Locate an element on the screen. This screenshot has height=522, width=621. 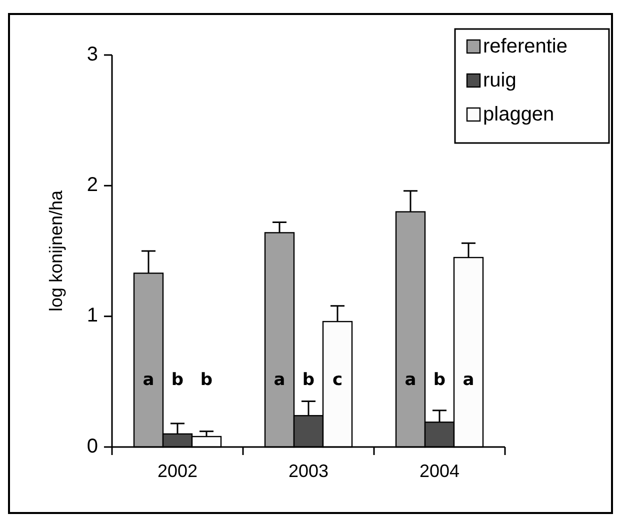
x-tick-label: 2002 is located at coordinates (177, 471).